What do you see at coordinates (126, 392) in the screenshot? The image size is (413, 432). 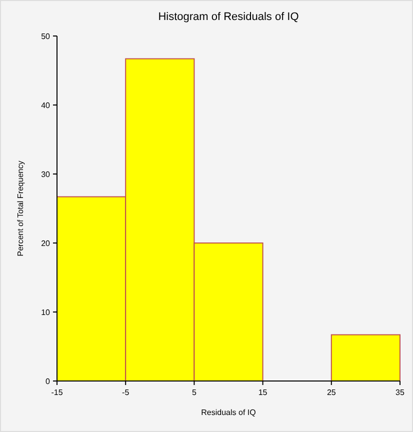 I see `x-tick-label: -5` at bounding box center [126, 392].